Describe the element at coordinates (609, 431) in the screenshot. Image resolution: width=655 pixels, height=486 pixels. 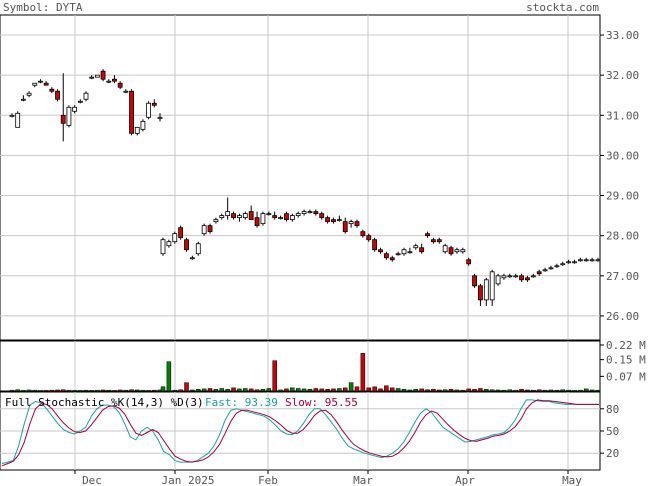
I see `stochastic-y-axis: 80 50 20` at that location.